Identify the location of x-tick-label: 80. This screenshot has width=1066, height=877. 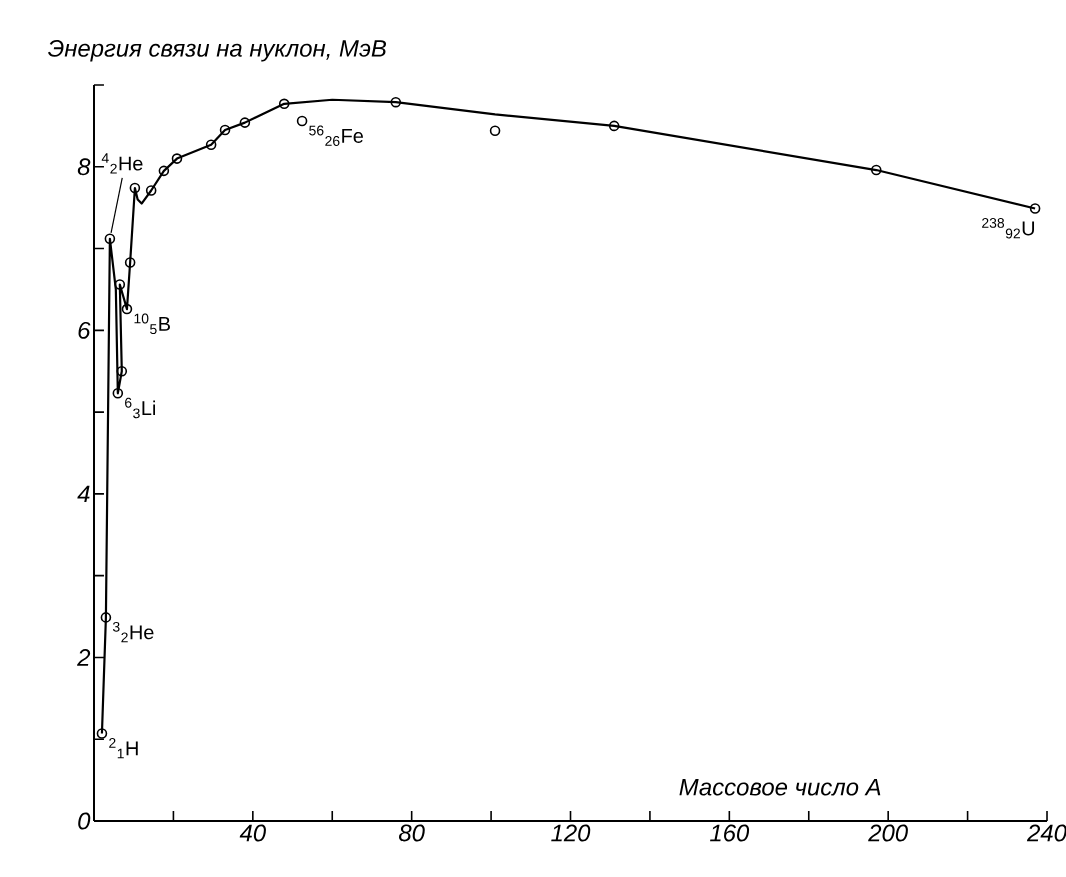
(412, 833).